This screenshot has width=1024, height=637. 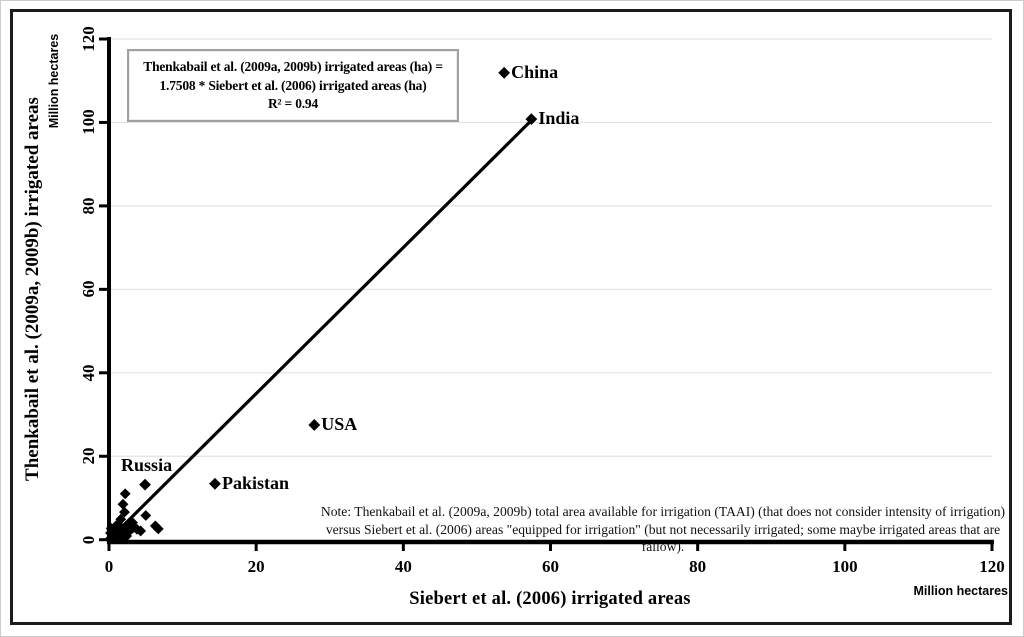 What do you see at coordinates (88, 206) in the screenshot?
I see `y-tick-label-80: 80` at bounding box center [88, 206].